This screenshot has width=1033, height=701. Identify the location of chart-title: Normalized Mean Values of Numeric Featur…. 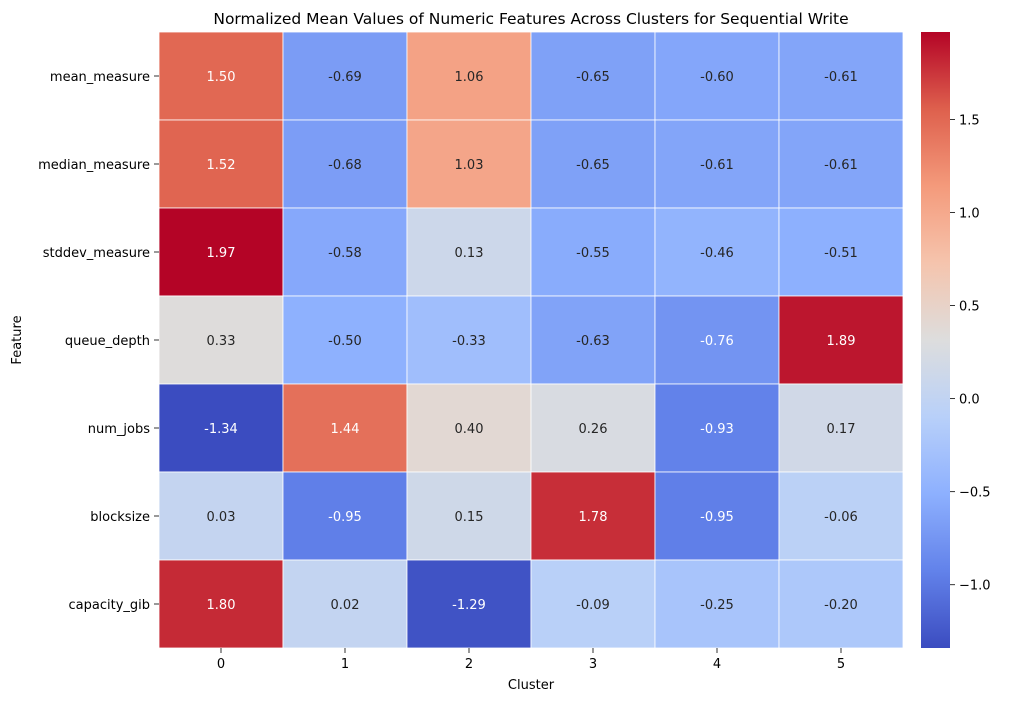
(530, 19).